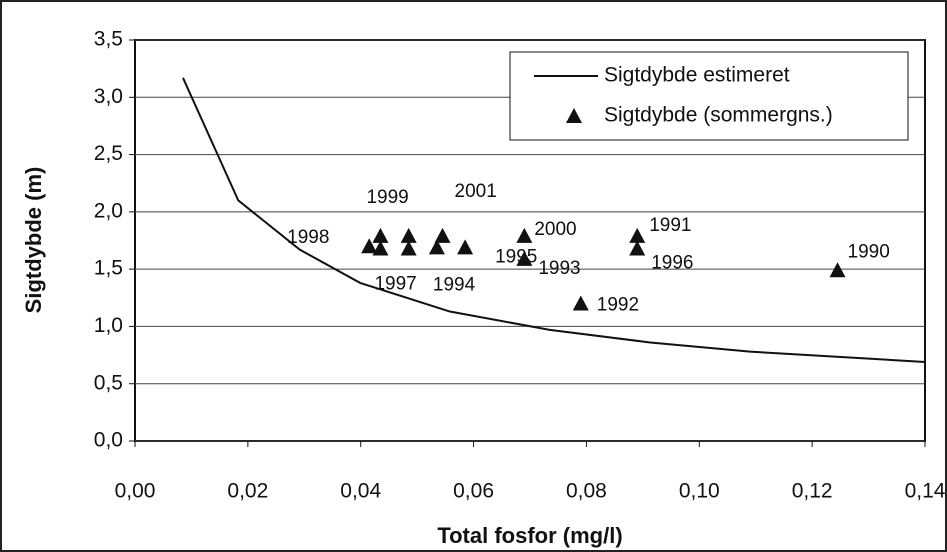 This screenshot has height=552, width=947. What do you see at coordinates (476, 191) in the screenshot?
I see `point-label: 2001` at bounding box center [476, 191].